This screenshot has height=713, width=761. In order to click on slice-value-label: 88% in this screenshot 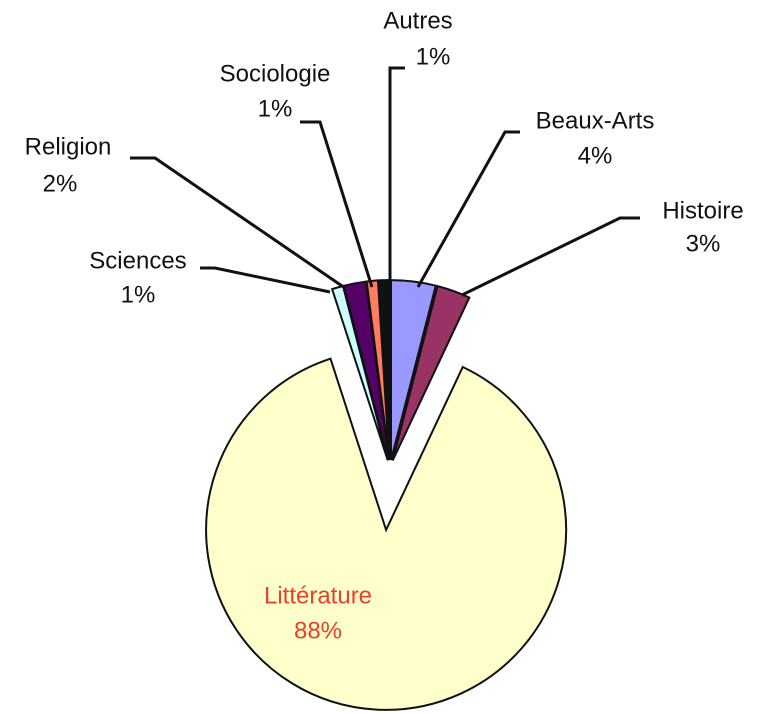, I will do `click(318, 630)`.